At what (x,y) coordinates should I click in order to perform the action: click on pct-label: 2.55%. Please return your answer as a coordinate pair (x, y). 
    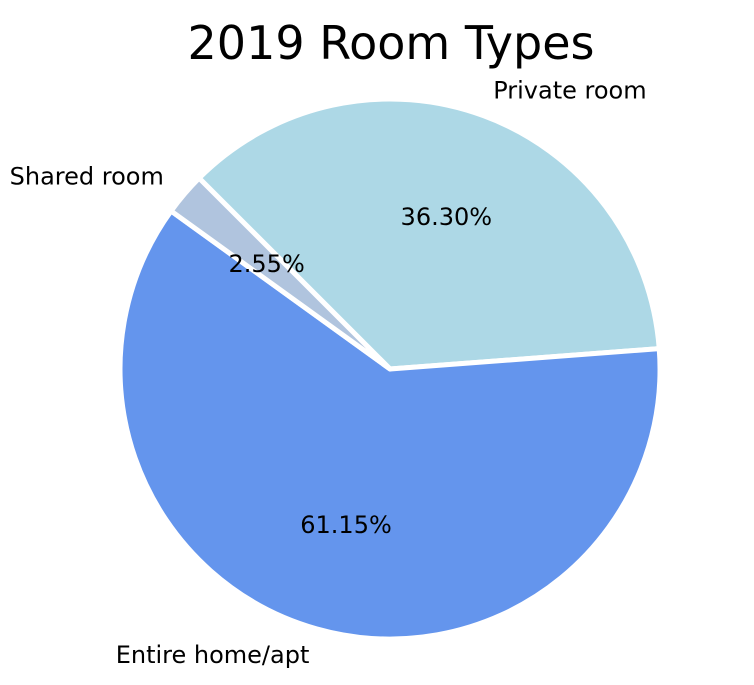
    Looking at the image, I should click on (267, 264).